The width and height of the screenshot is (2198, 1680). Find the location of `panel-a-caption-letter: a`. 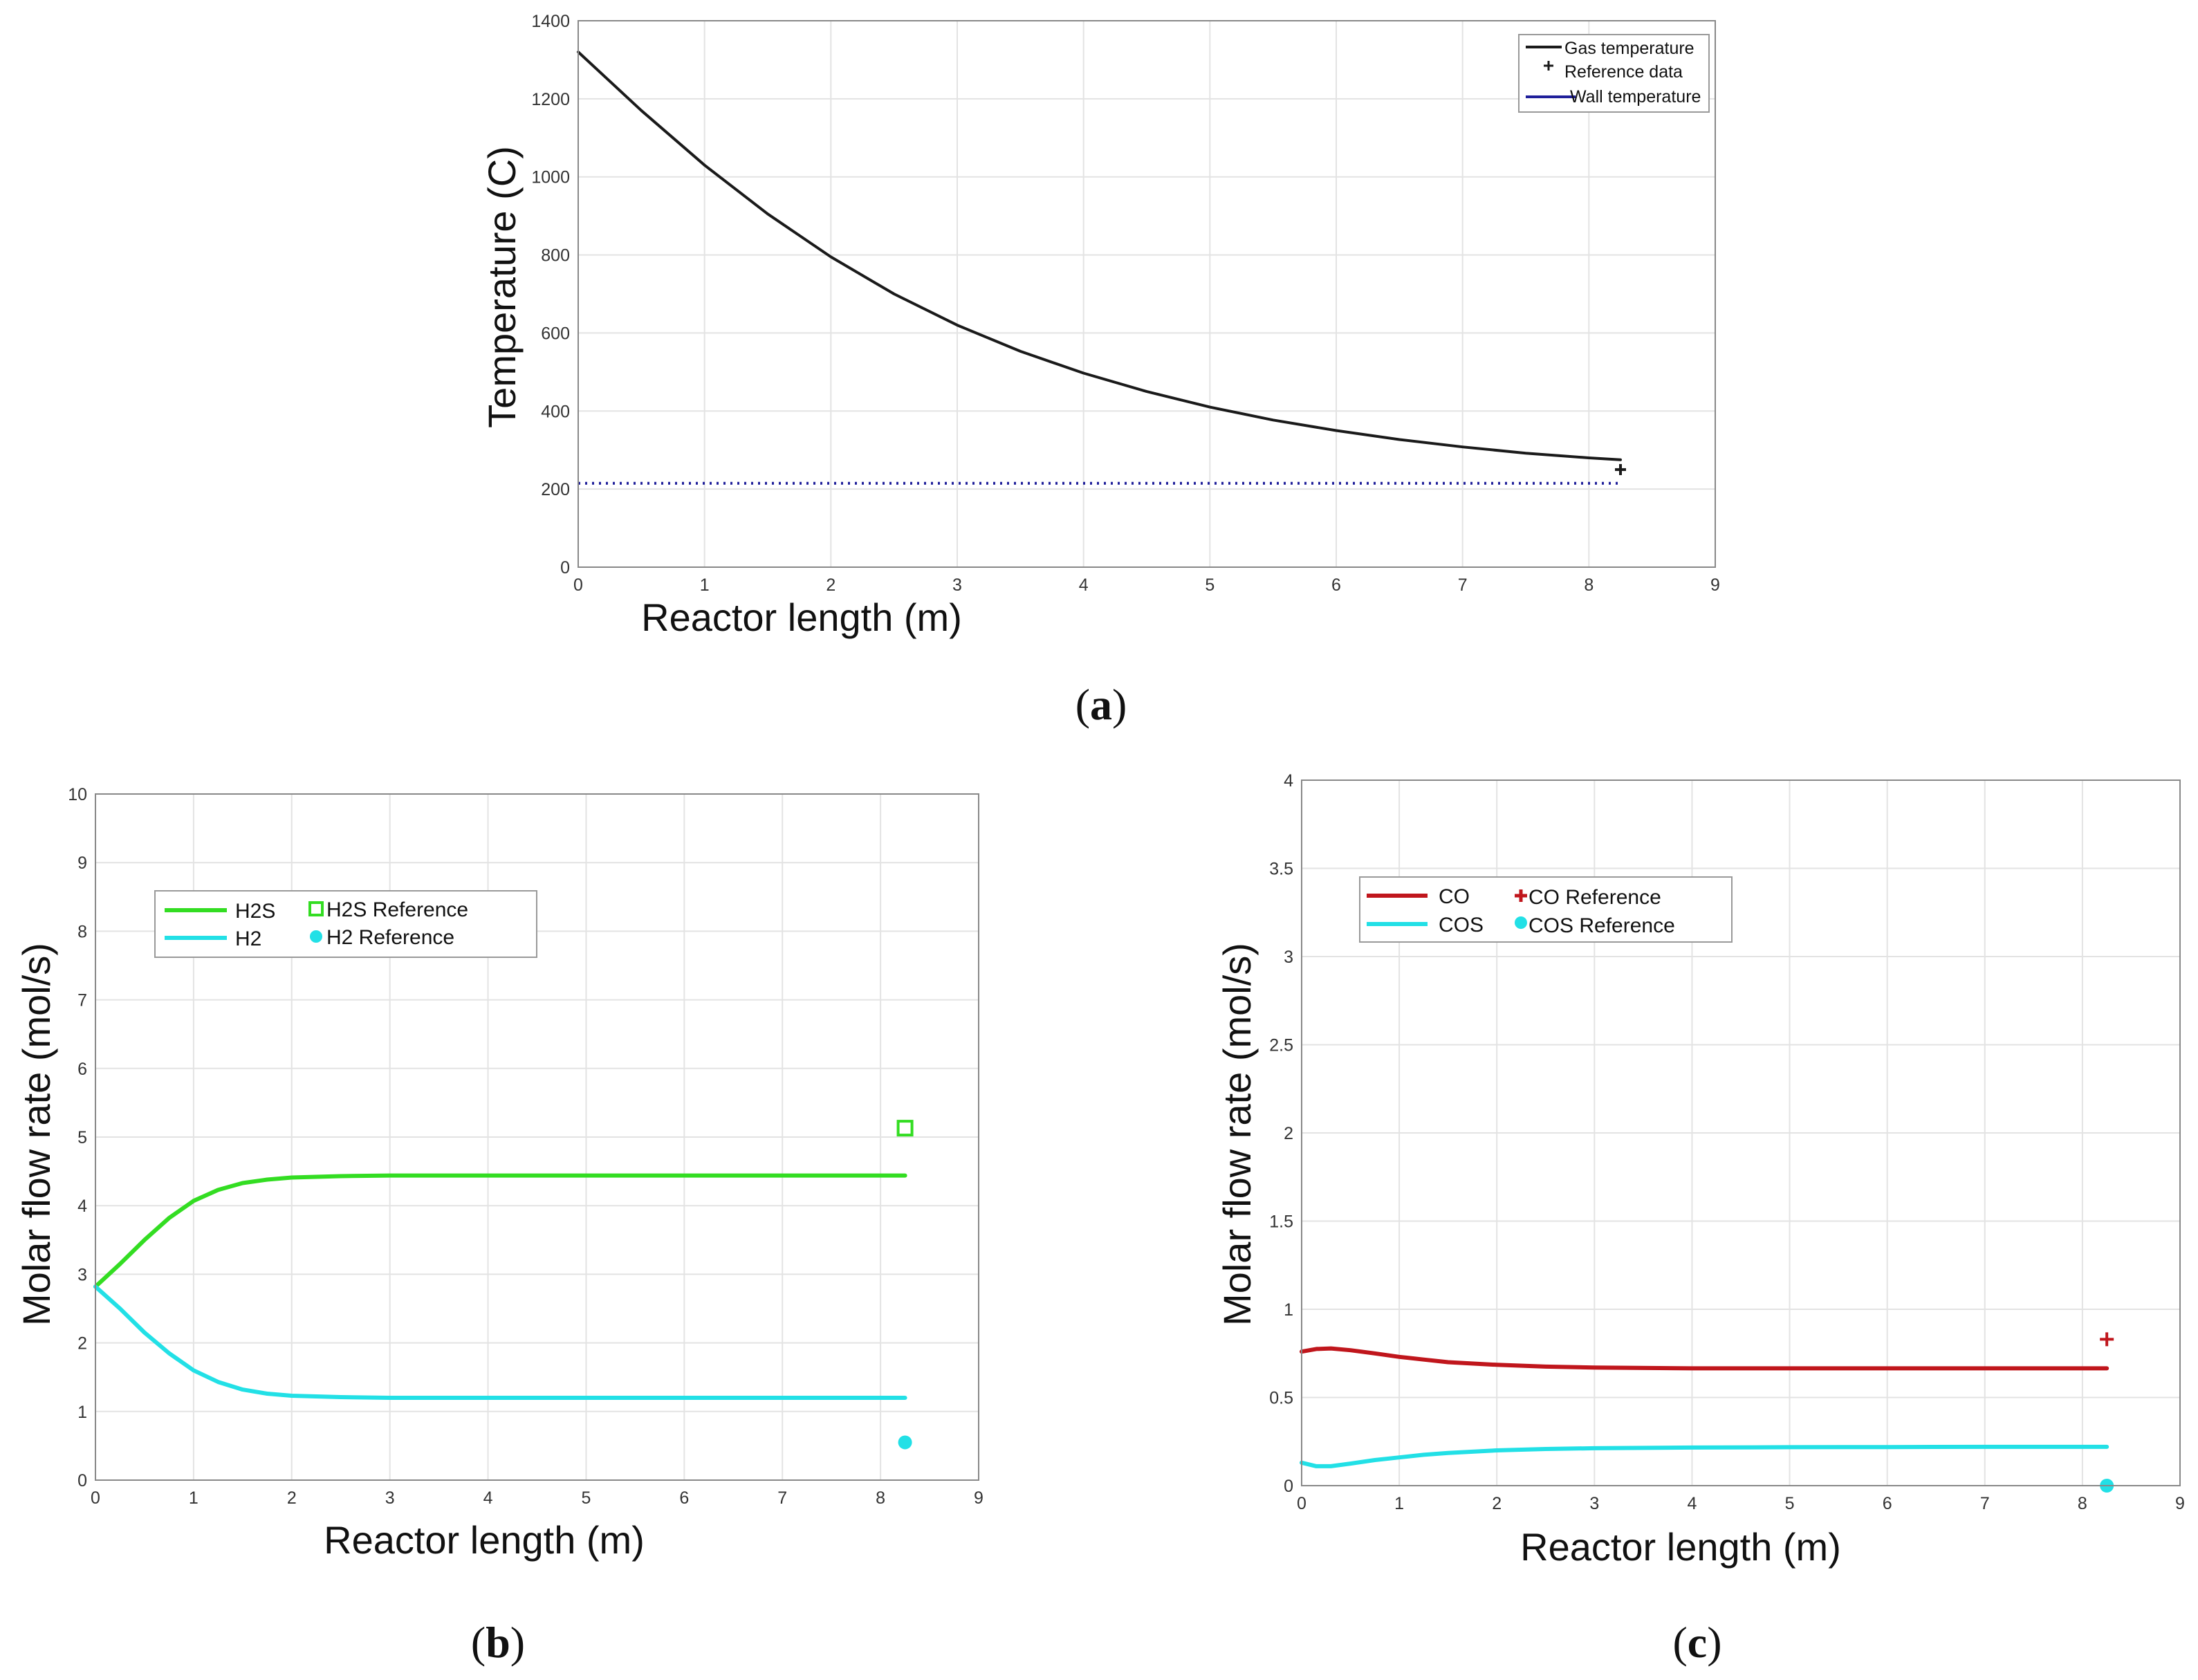

panel-a-caption-letter: a is located at coordinates (1101, 704).